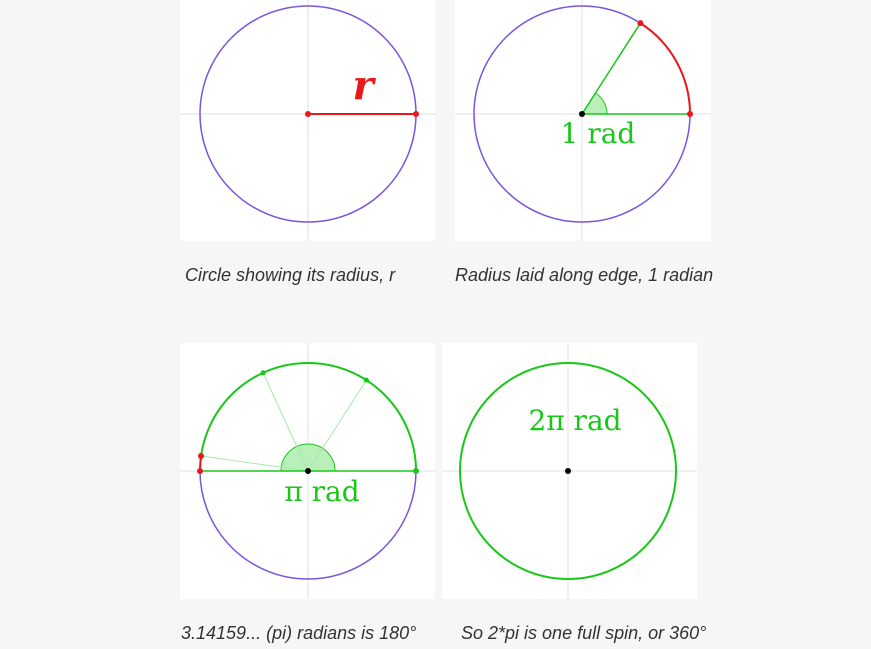 This screenshot has height=649, width=871. I want to click on radius-diagram: r, so click(307, 120).